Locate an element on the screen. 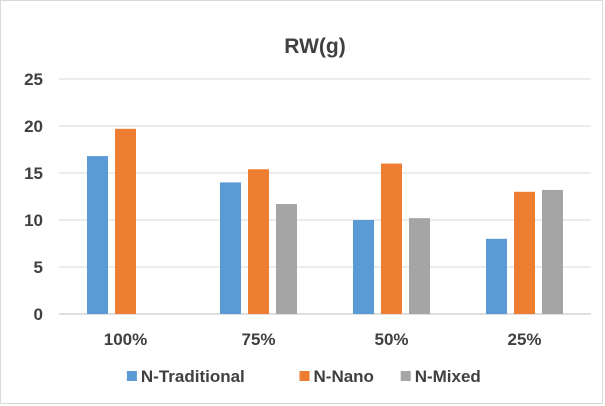 Image resolution: width=605 pixels, height=406 pixels. y-tick-label: 25 is located at coordinates (33, 79).